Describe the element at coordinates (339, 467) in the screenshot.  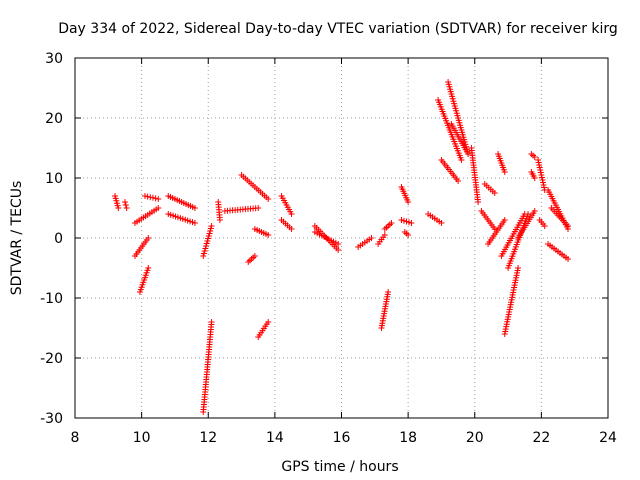
I see `x-axis-label: GPS time / hours` at that location.